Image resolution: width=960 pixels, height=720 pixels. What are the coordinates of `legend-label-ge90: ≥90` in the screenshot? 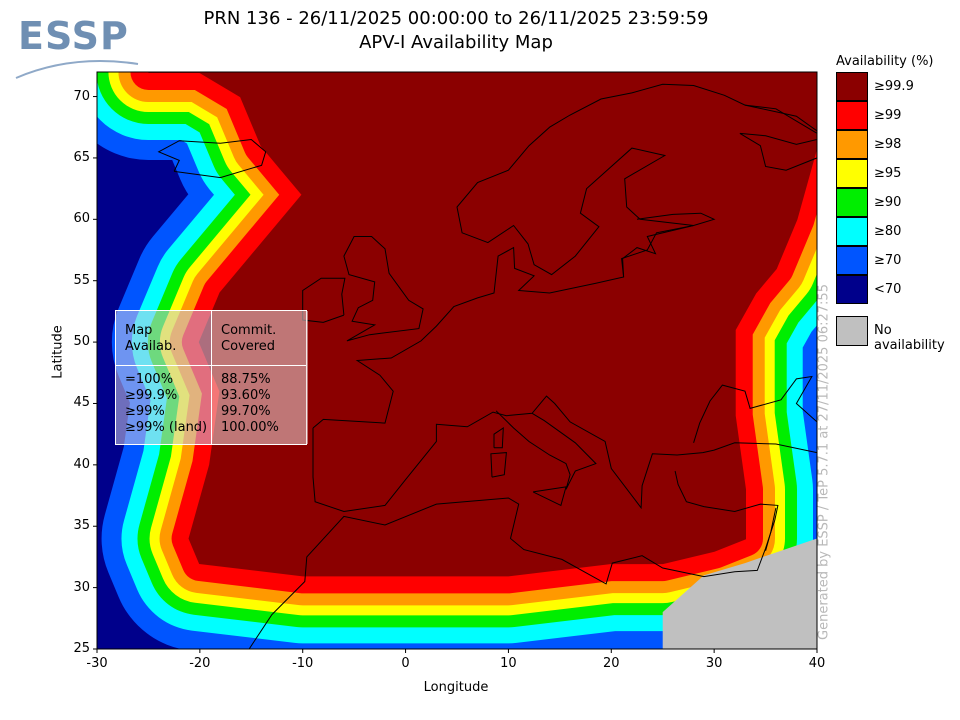 It's located at (888, 202).